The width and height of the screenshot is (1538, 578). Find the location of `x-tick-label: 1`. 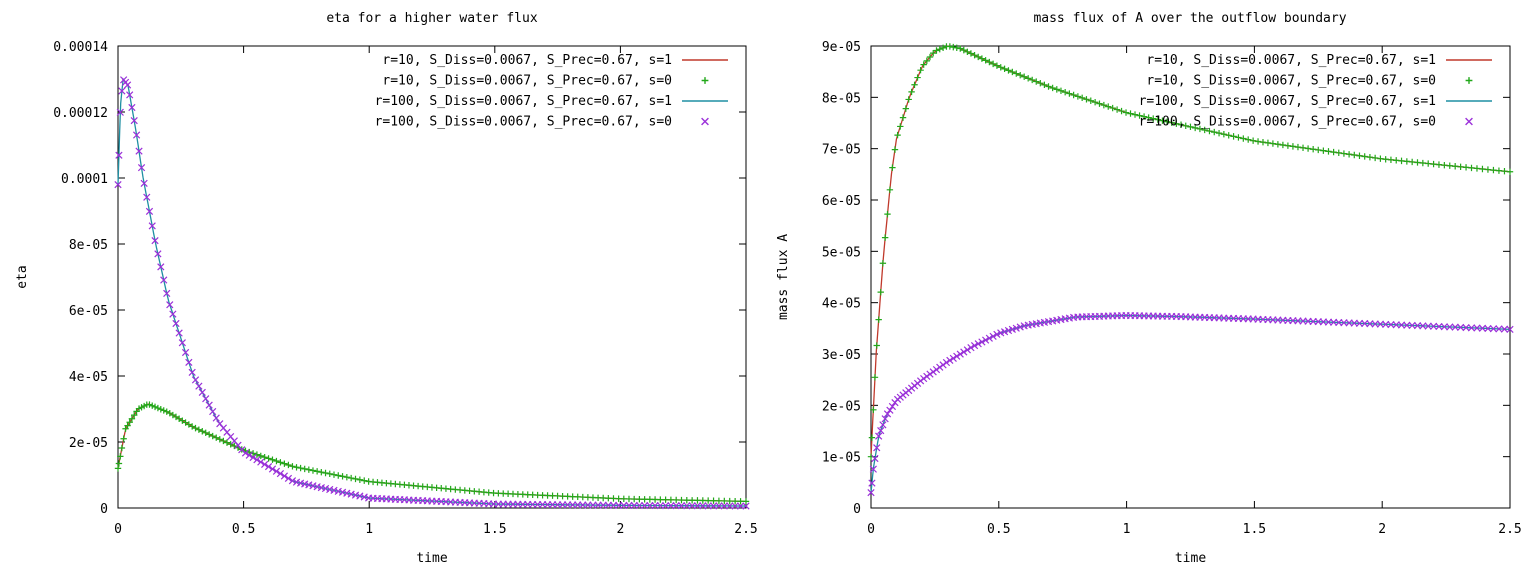

x-tick-label: 1 is located at coordinates (369, 529).